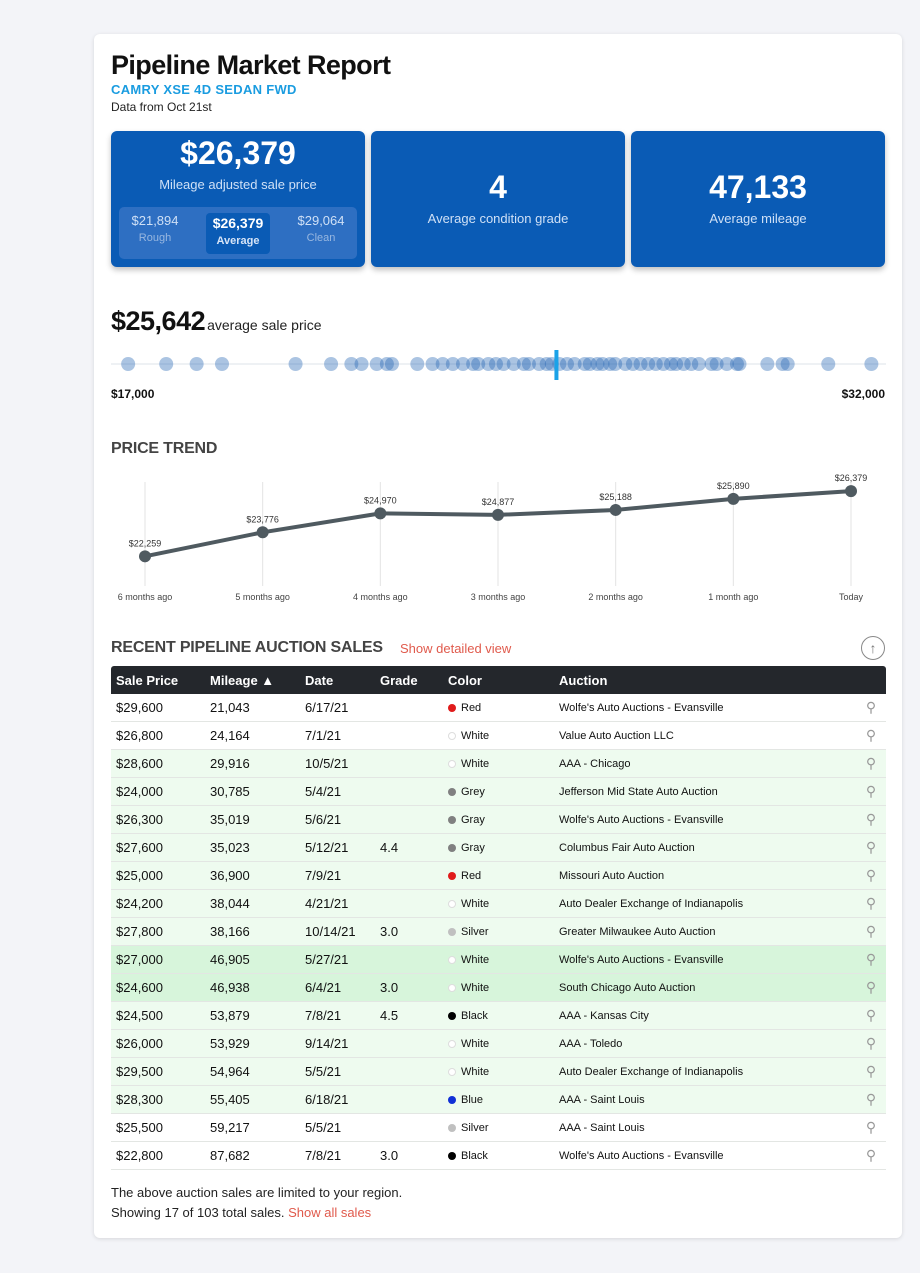 The image size is (920, 1273). I want to click on trend-value-label: $24,970, so click(380, 500).